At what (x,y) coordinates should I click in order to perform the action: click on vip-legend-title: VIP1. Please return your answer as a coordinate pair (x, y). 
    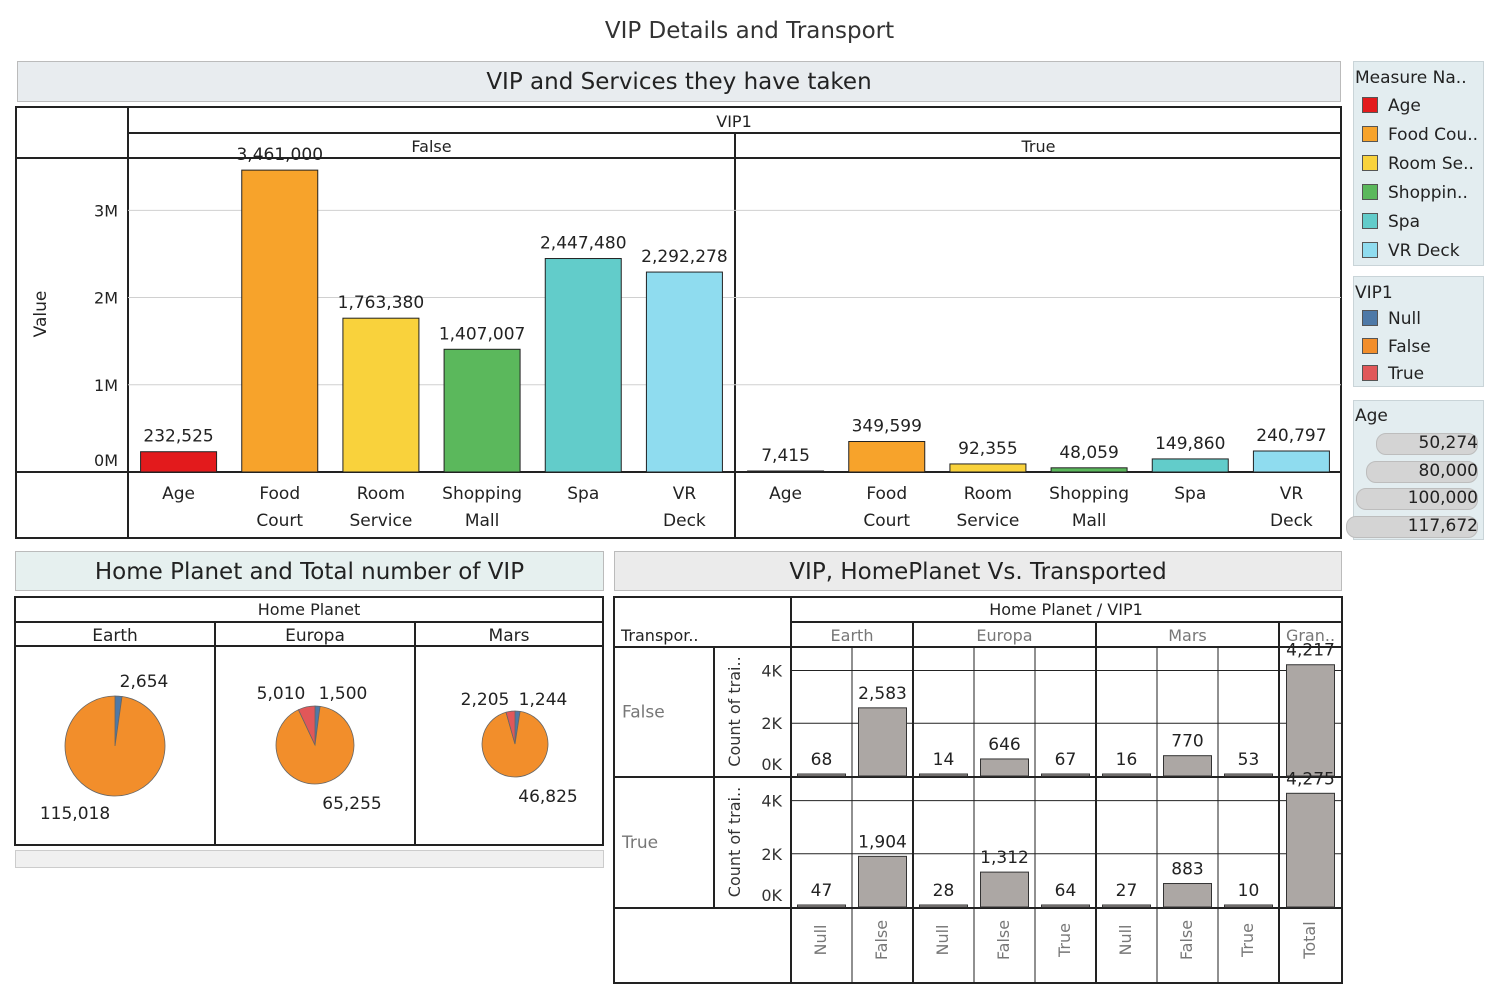
    Looking at the image, I should click on (1374, 293).